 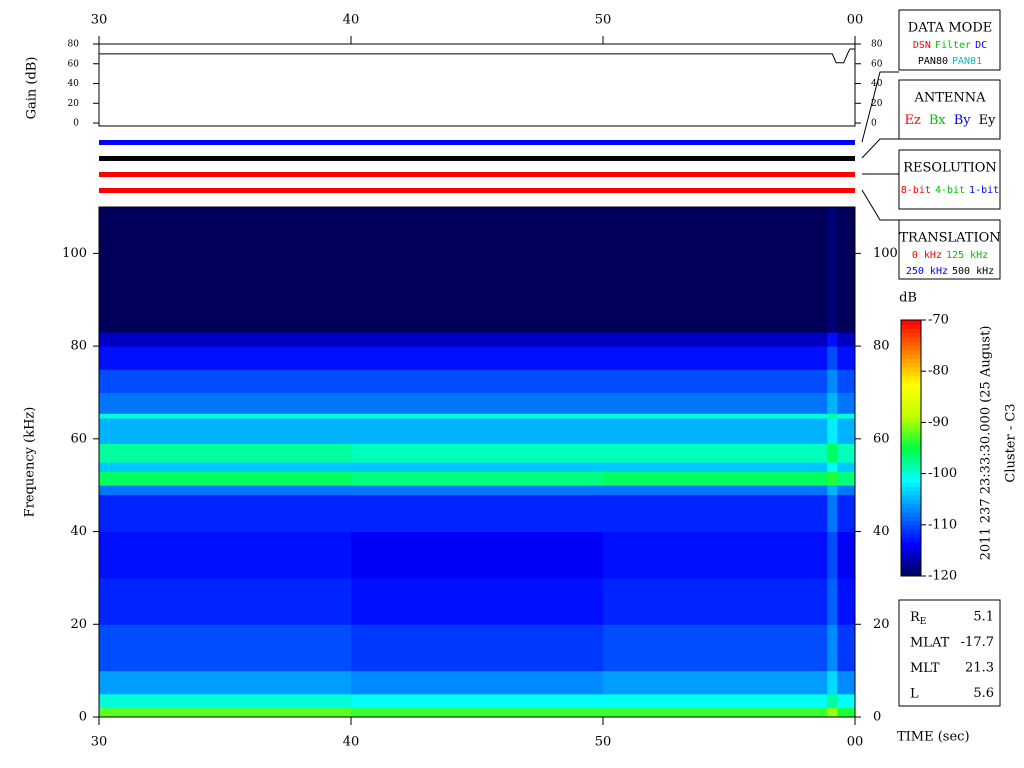 What do you see at coordinates (76, 124) in the screenshot?
I see `y-tick-label: 0` at bounding box center [76, 124].